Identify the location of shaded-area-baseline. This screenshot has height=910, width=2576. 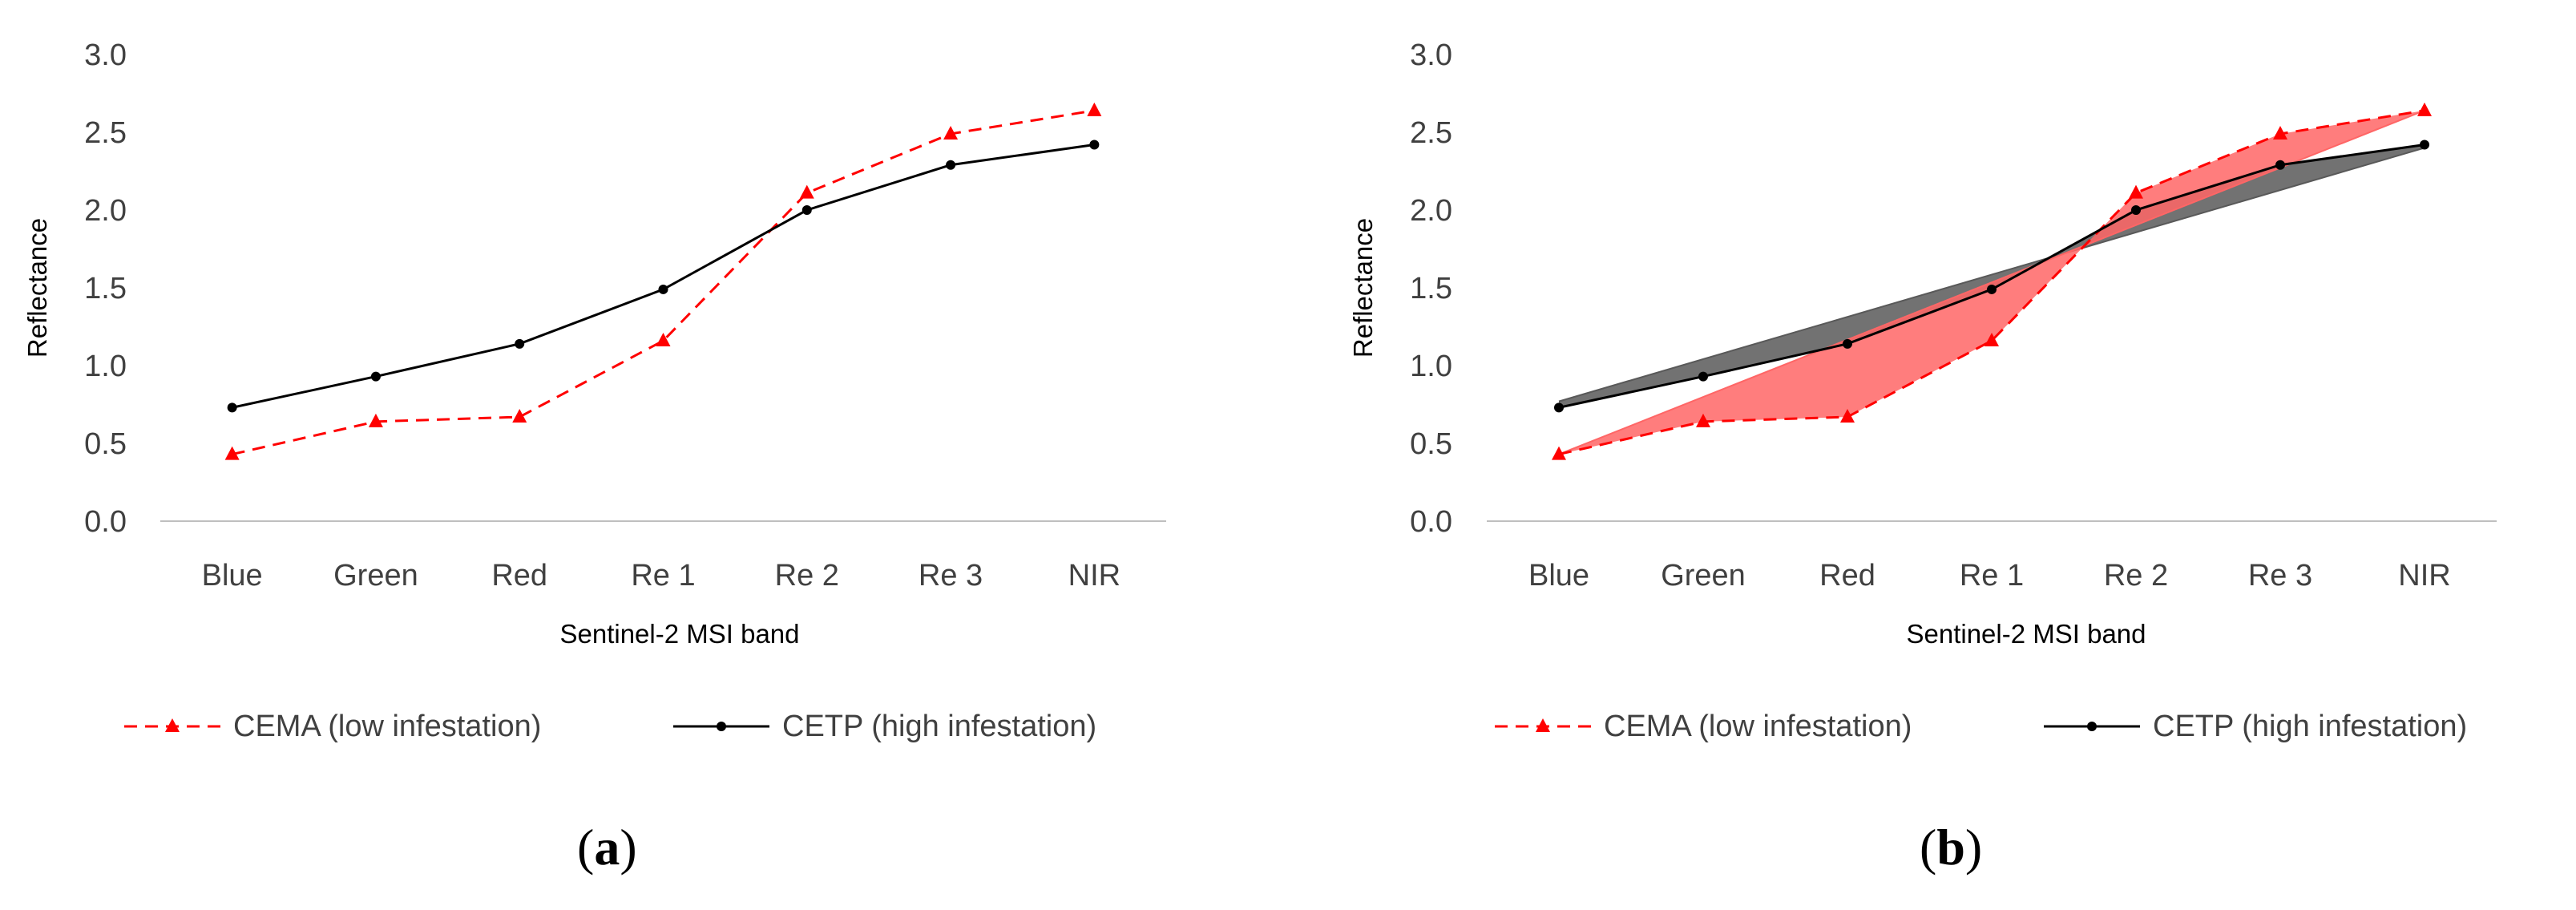
(1992, 274).